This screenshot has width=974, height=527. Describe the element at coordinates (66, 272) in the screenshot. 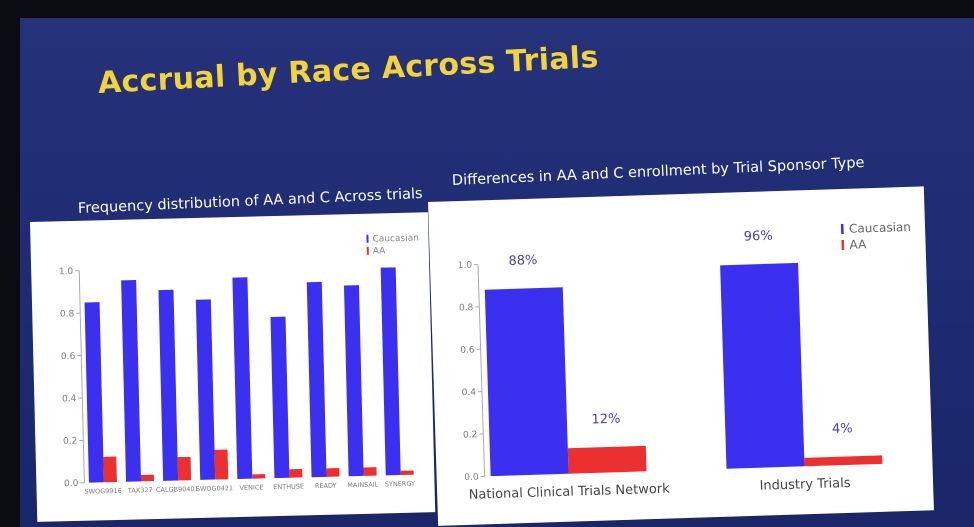

I see `left-y-tick-label: 1.0` at that location.